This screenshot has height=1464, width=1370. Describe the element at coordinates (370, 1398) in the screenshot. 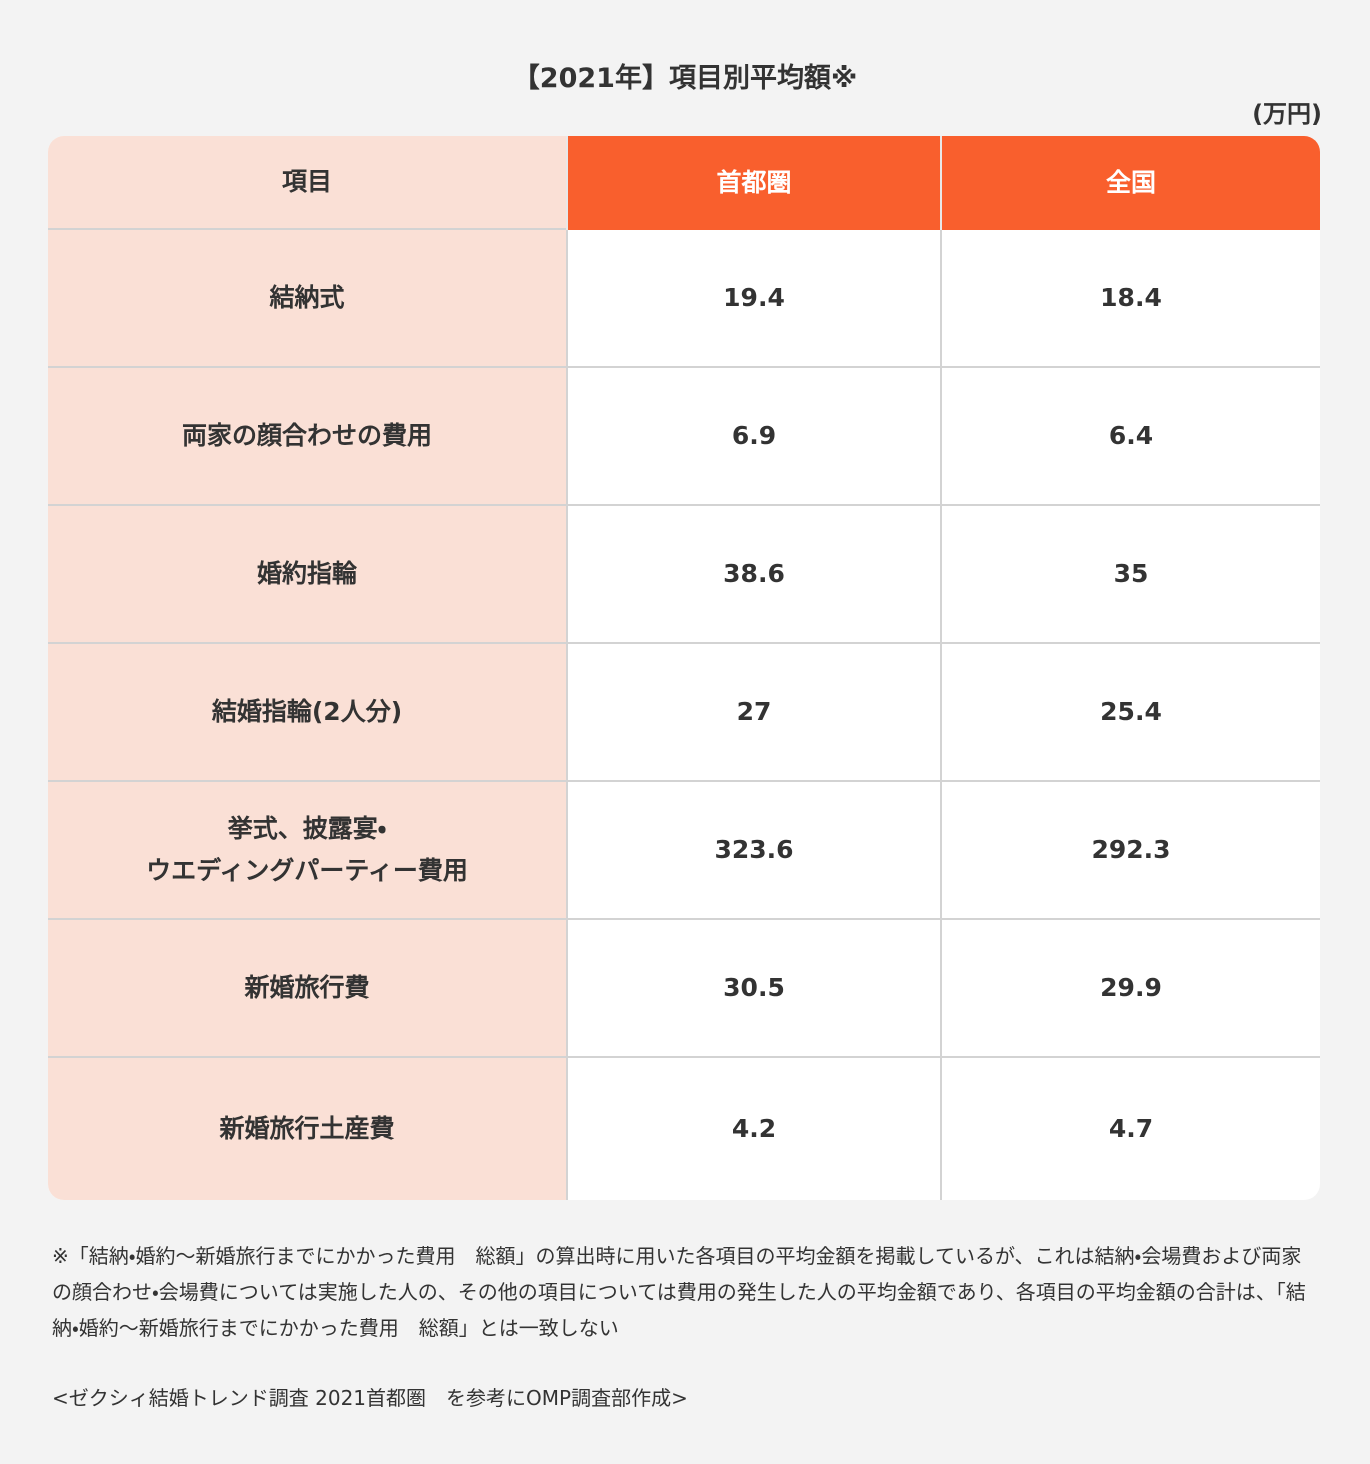

I see `source: <ゼクシィ結婚トレンド調査 2021首都圏 を参考にOMP調査部作成>` at that location.